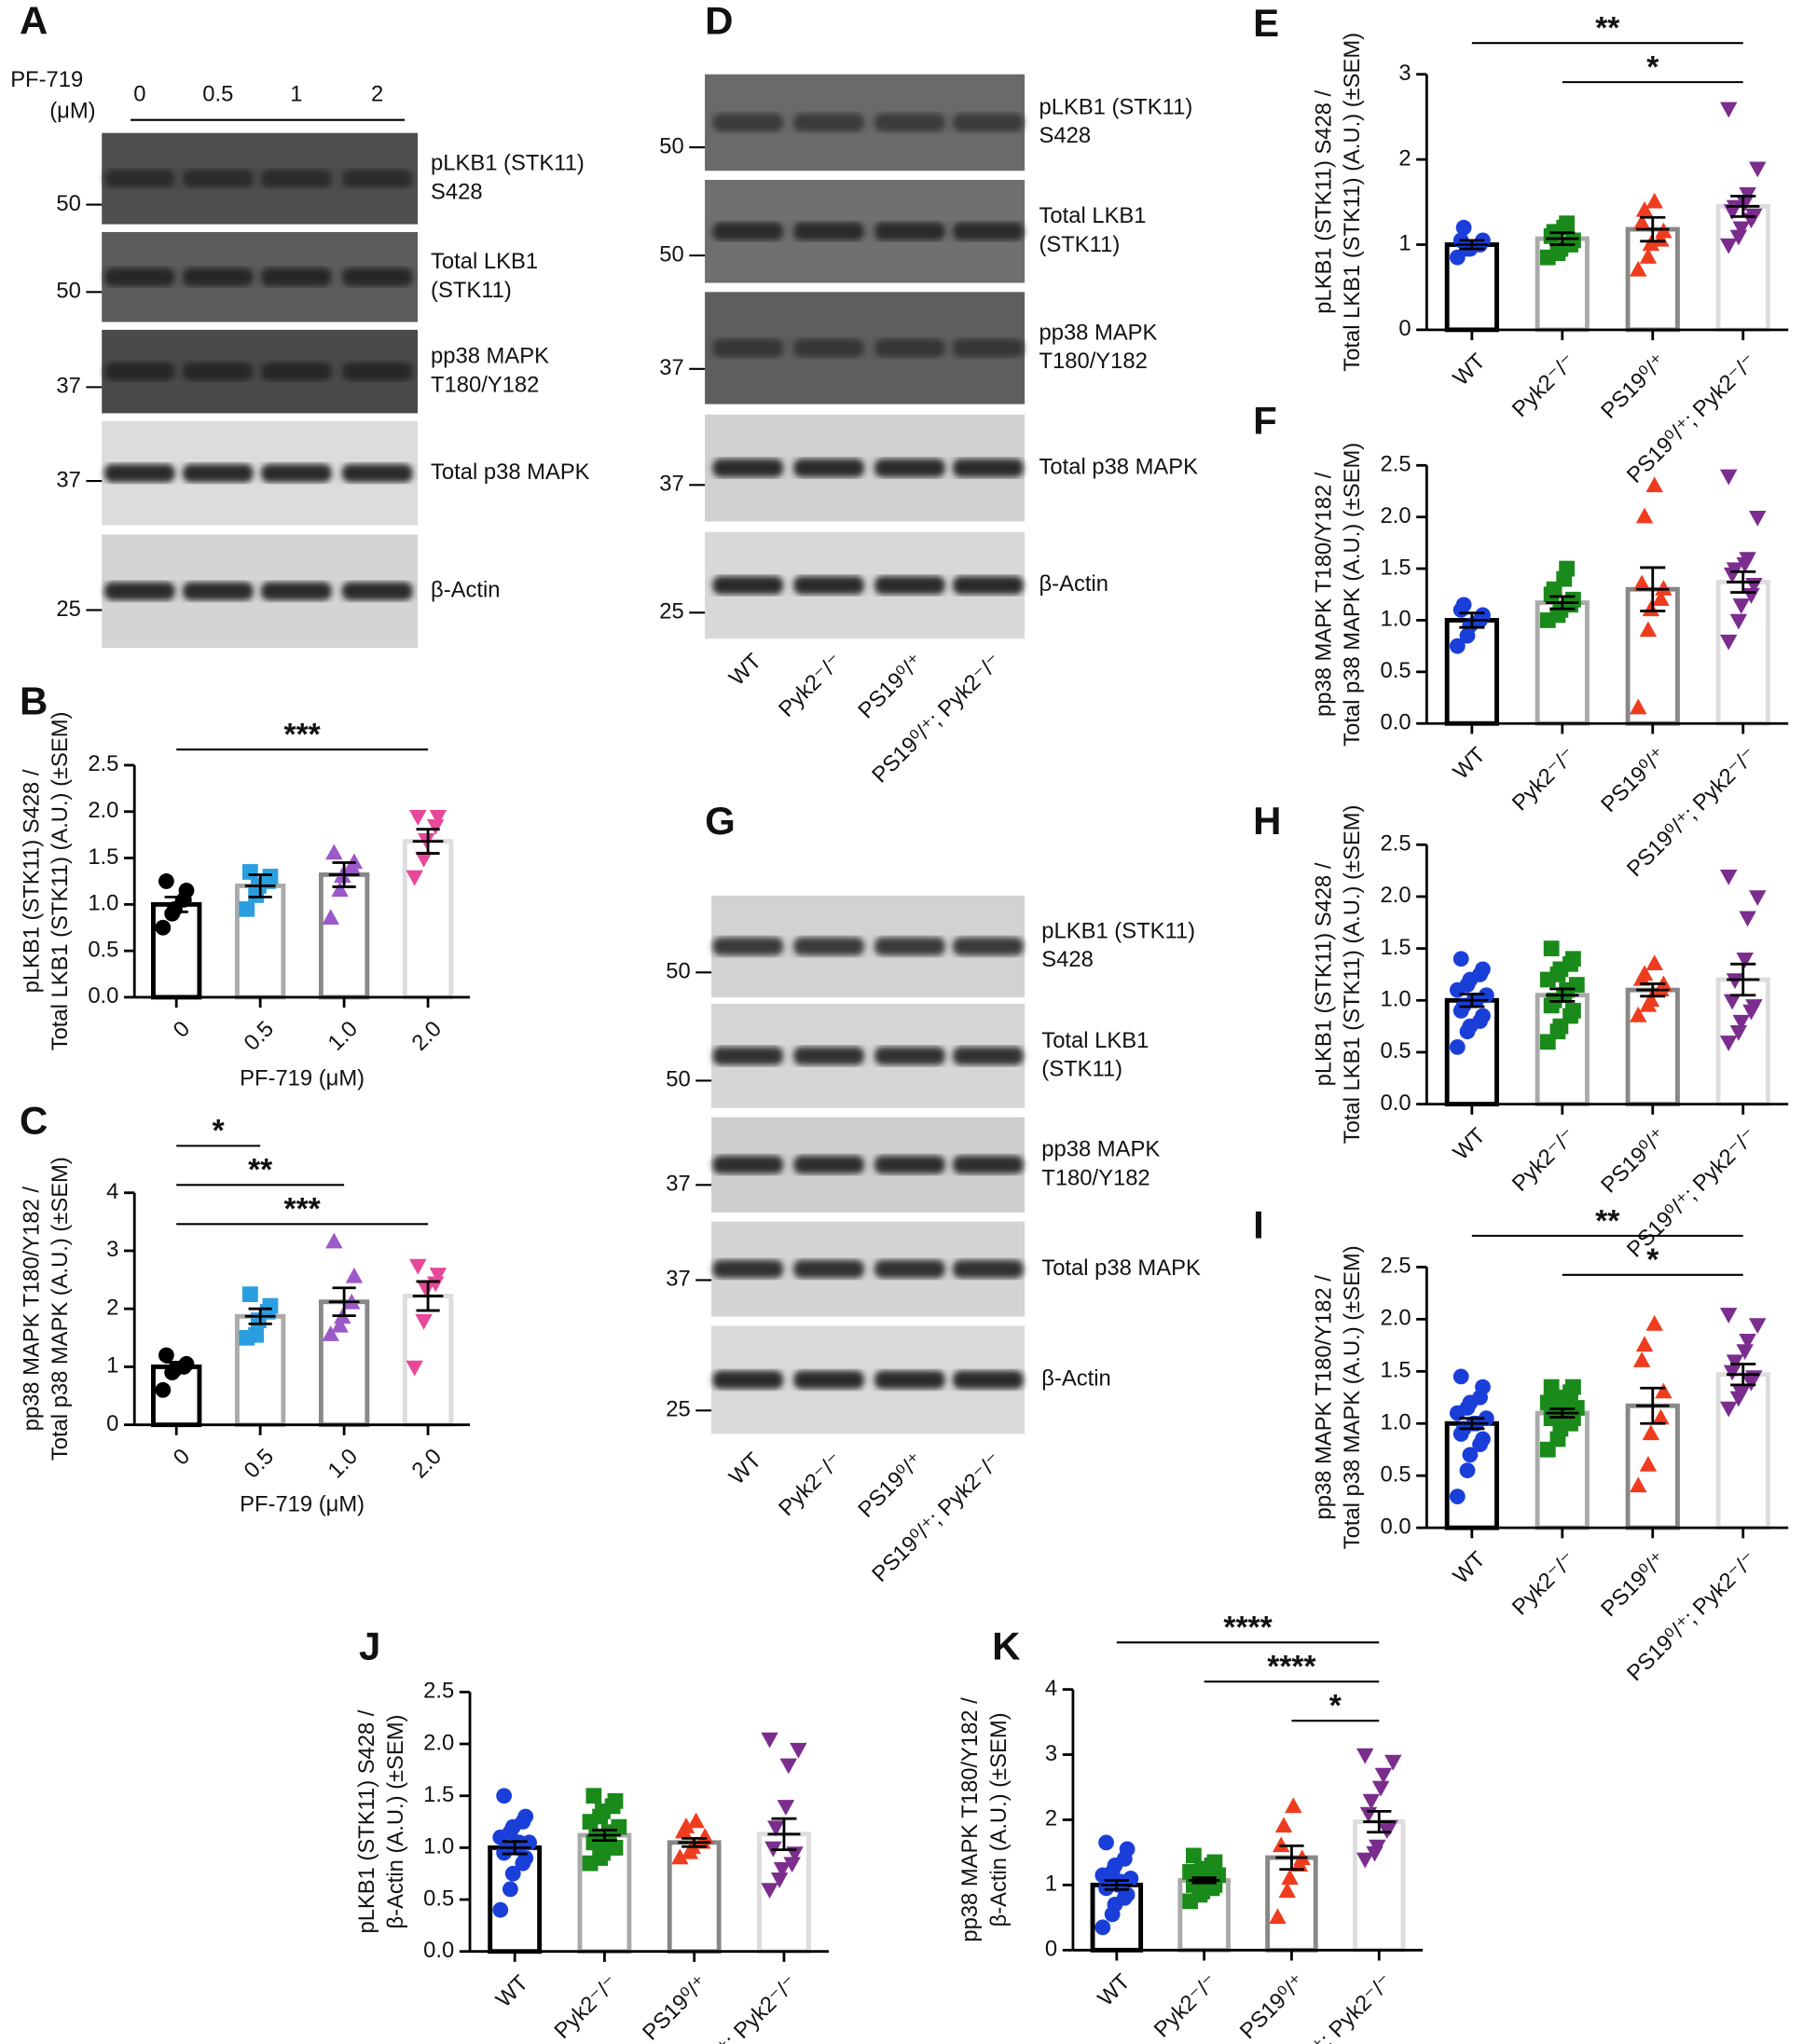 The height and width of the screenshot is (2044, 1817). Describe the element at coordinates (1098, 332) in the screenshot. I see `row-label: pp38 MAPK` at that location.